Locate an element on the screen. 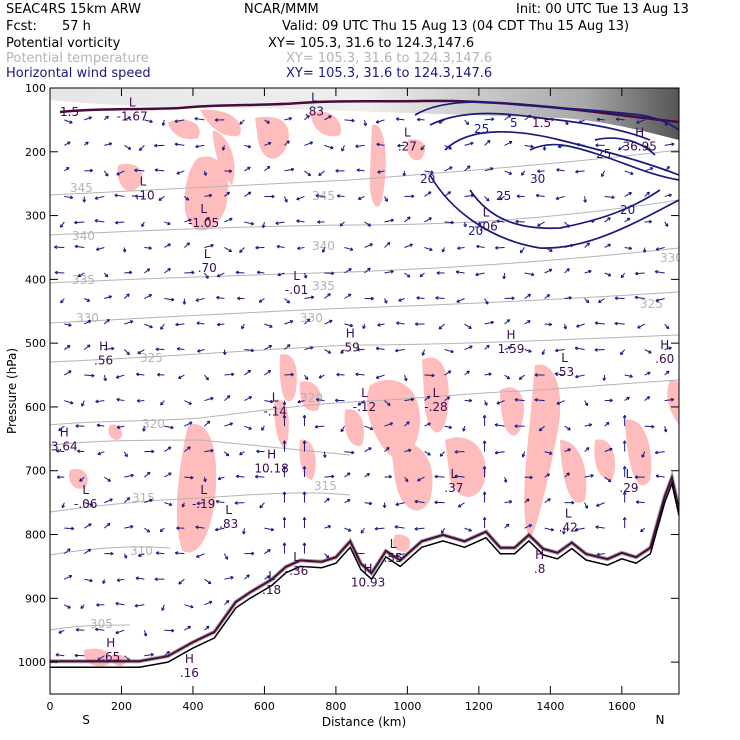 The width and height of the screenshot is (740, 740). pv-extremum-type: H is located at coordinates (664, 345).